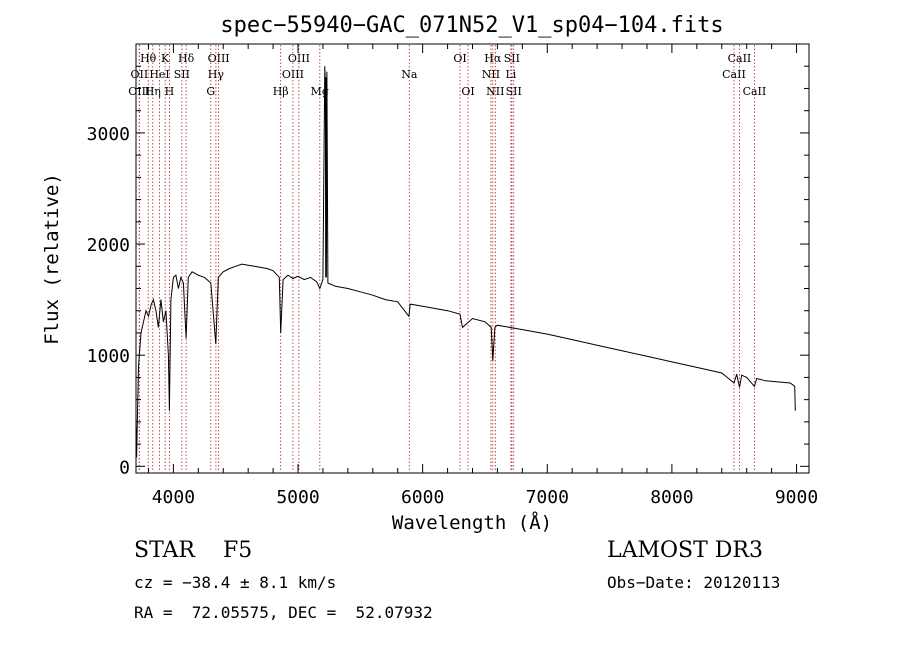  I want to click on y-tick-label: 3000, so click(108, 134).